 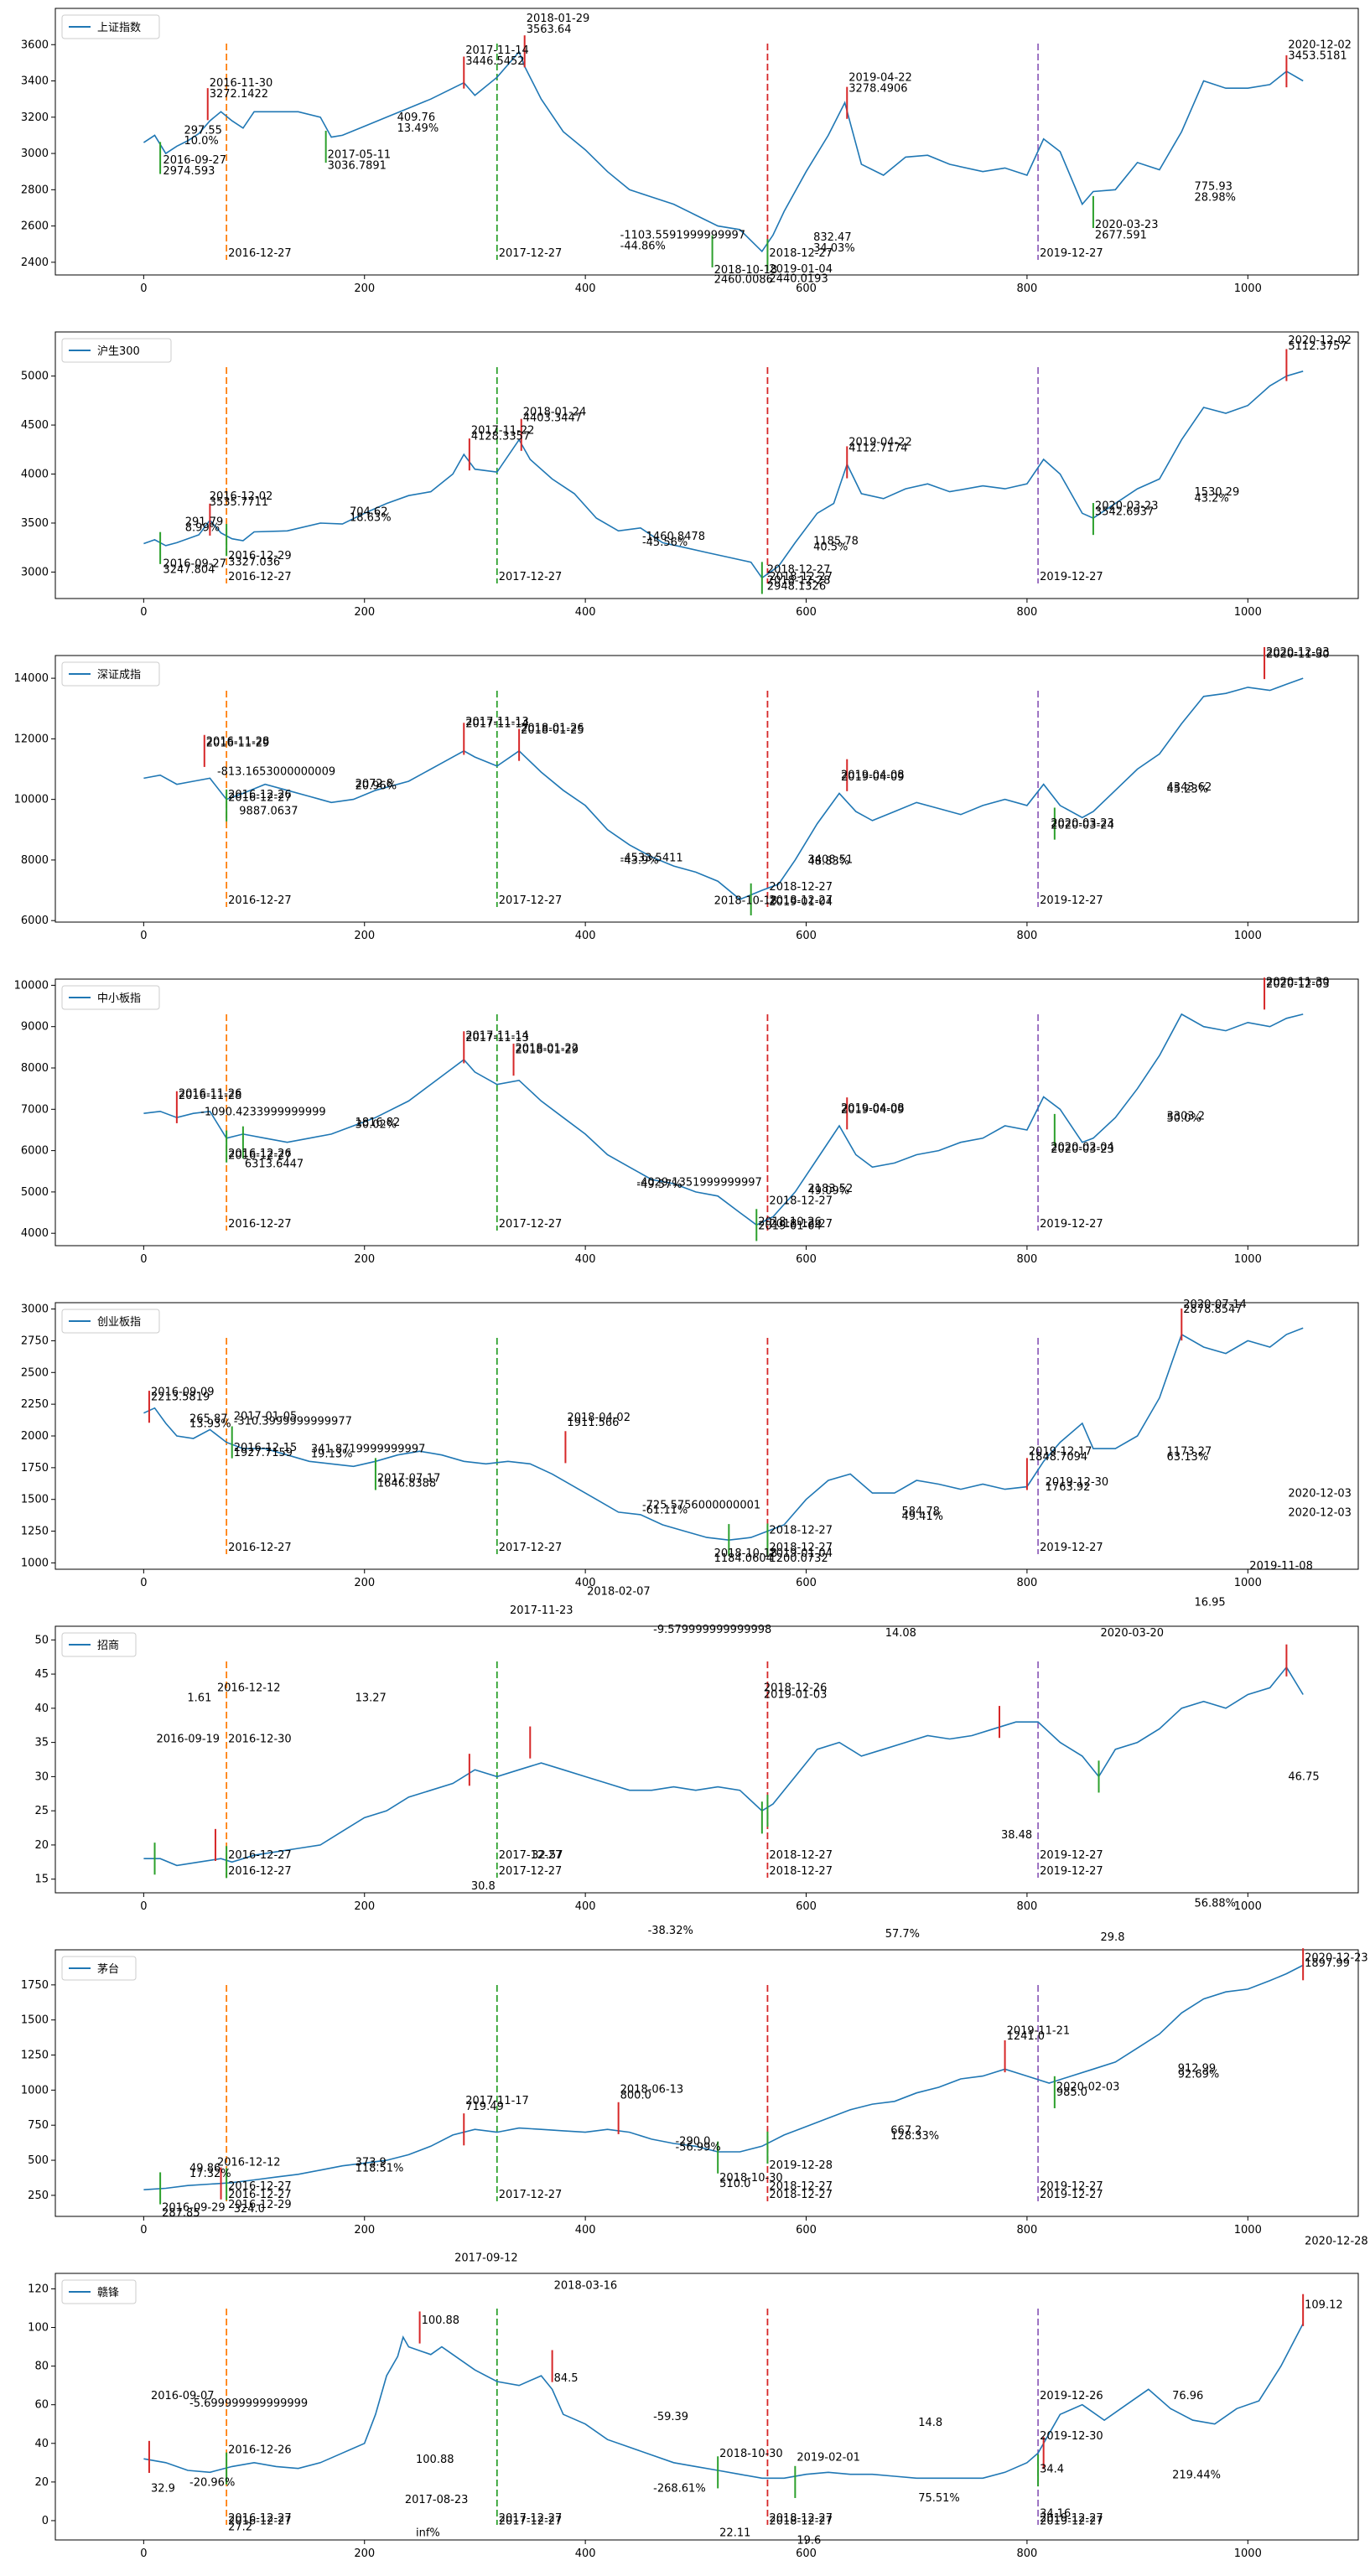 What do you see at coordinates (1298, 982) in the screenshot?
I see `annotation-label: 2020-11-30` at bounding box center [1298, 982].